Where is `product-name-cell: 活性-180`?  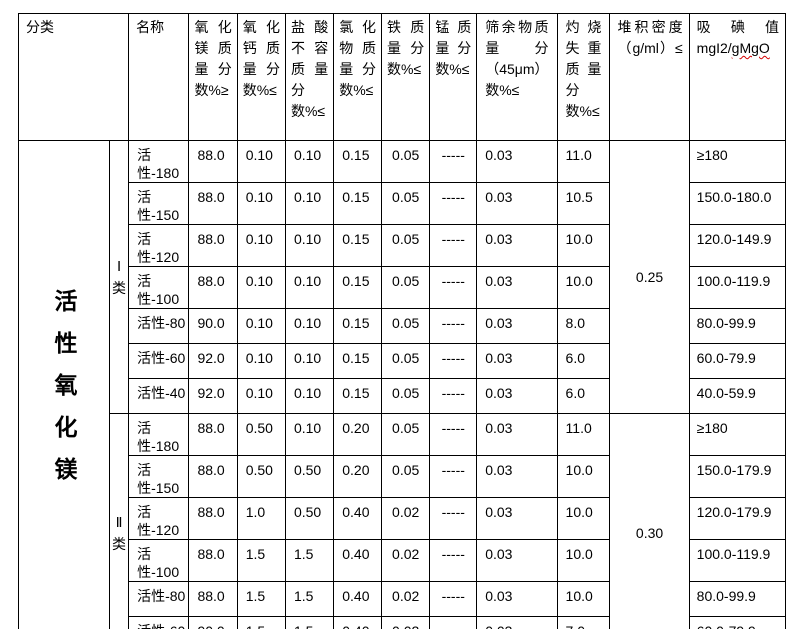
product-name-cell: 活性-180 is located at coordinates (159, 162).